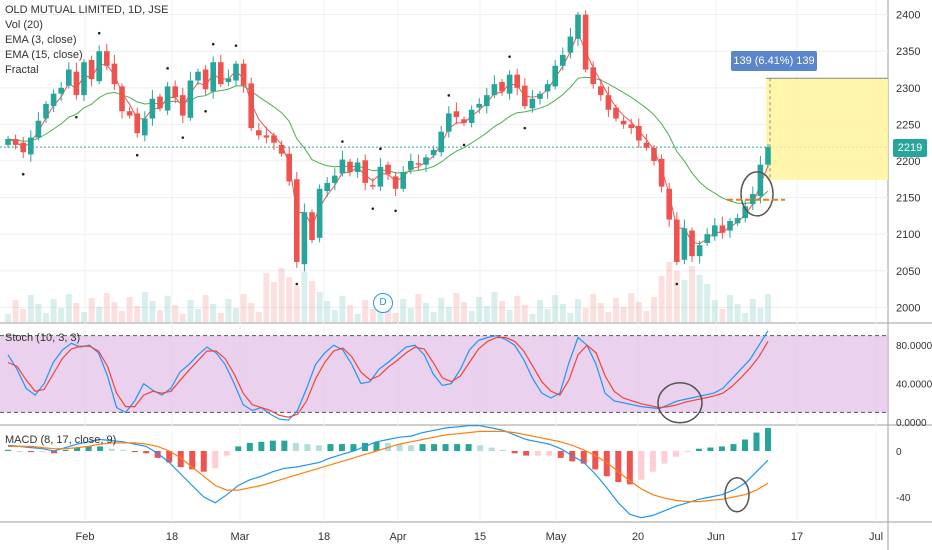  I want to click on time-tick-label: Jul, so click(876, 537).